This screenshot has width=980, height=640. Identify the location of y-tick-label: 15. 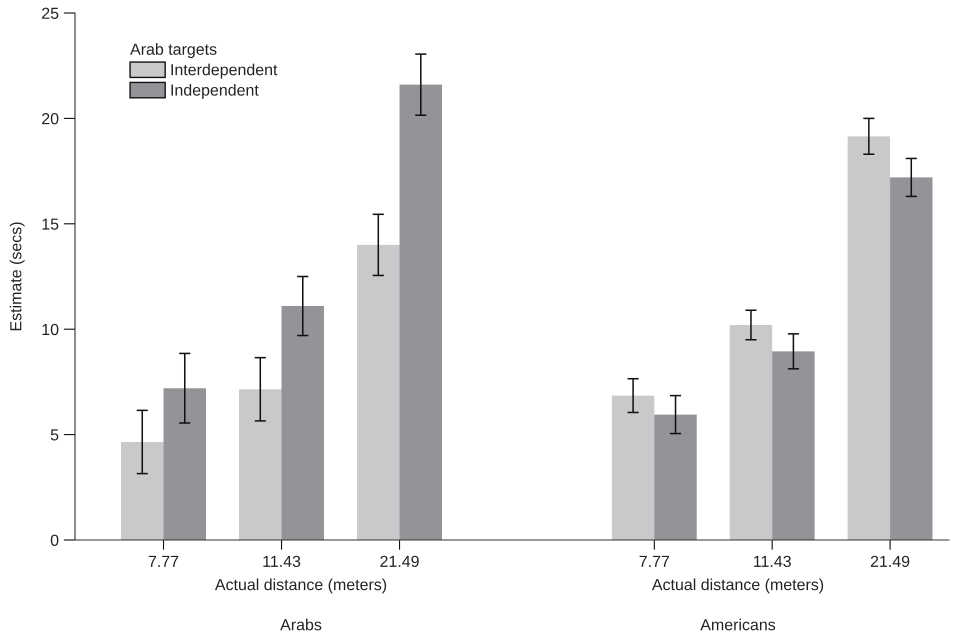
(50, 224).